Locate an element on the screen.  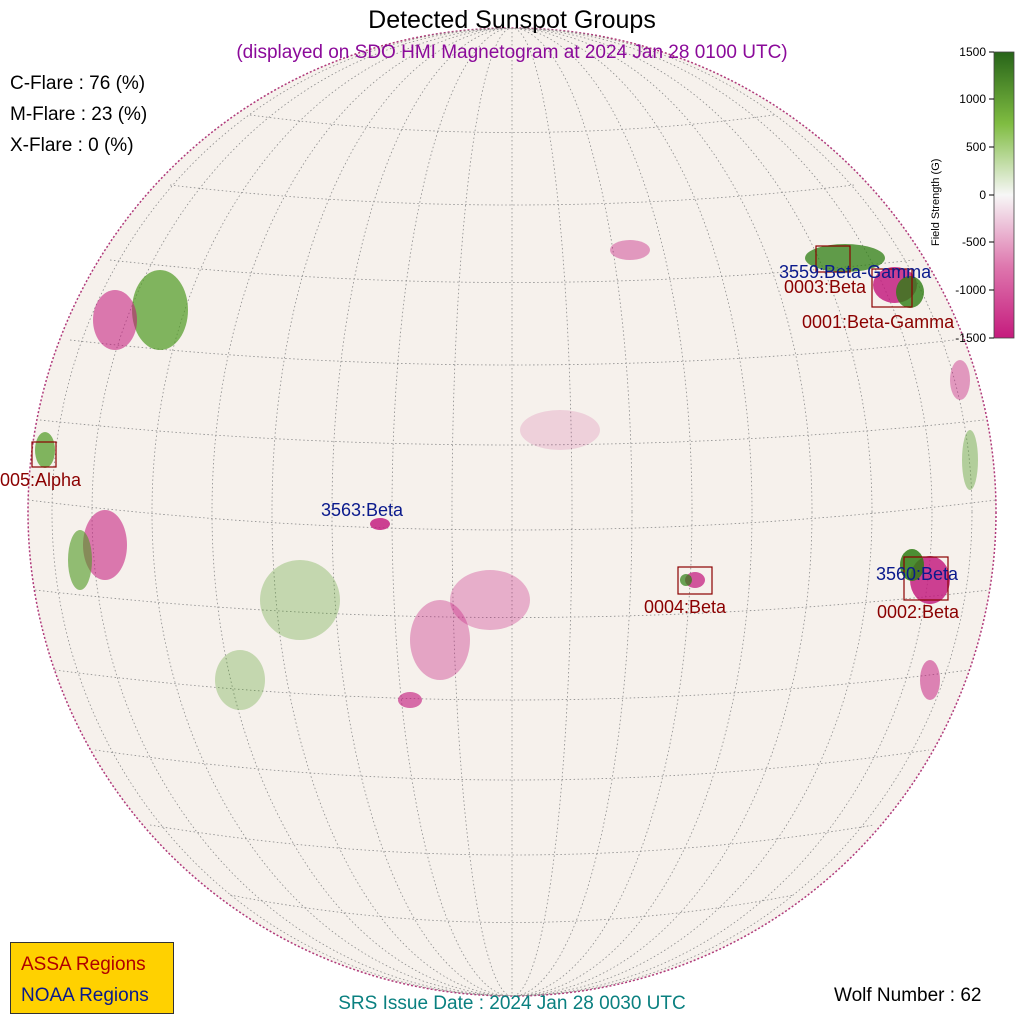
page-title: Detected Sunspot Groups is located at coordinates (512, 20).